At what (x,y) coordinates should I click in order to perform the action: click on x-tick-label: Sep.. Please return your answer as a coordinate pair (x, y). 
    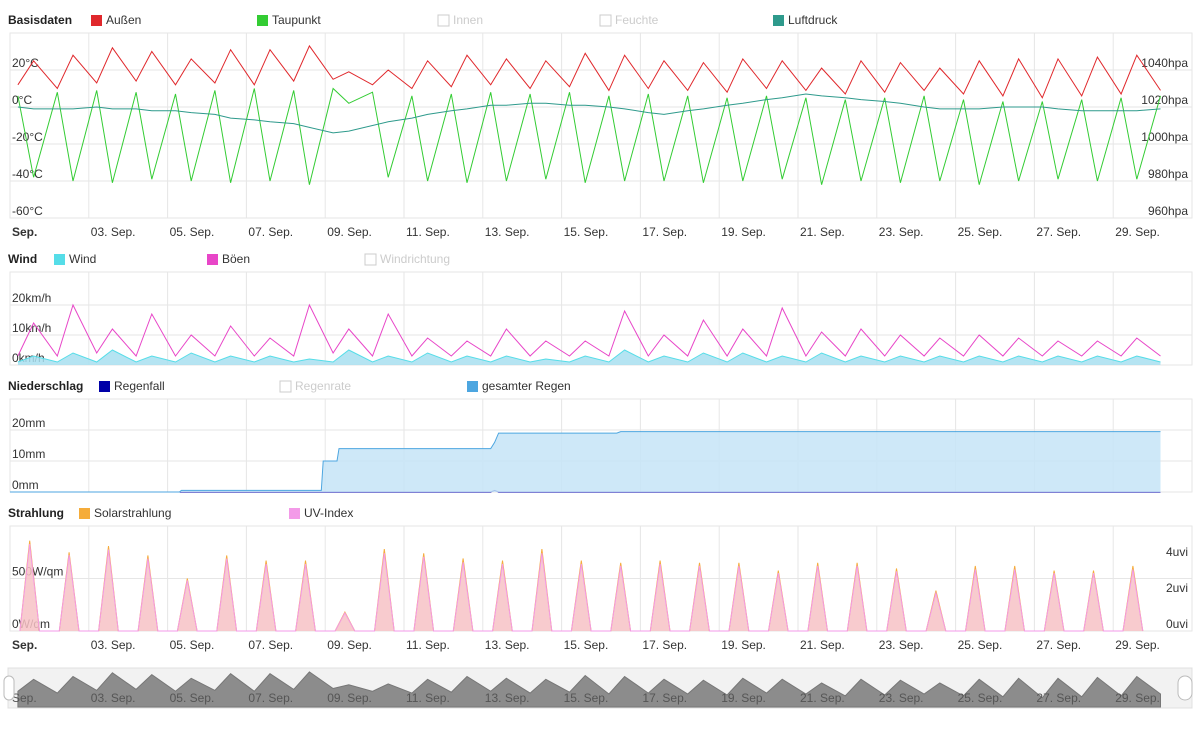
    Looking at the image, I should click on (24, 232).